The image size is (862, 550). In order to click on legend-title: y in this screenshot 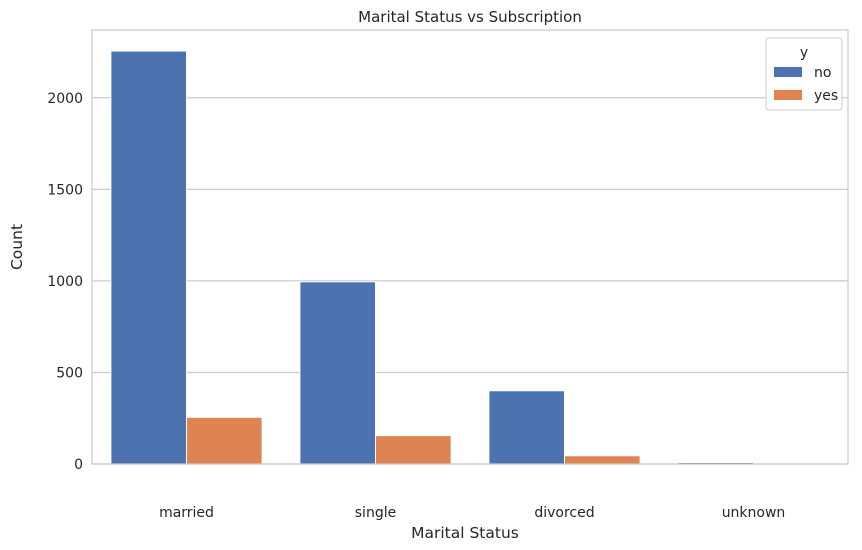, I will do `click(804, 53)`.